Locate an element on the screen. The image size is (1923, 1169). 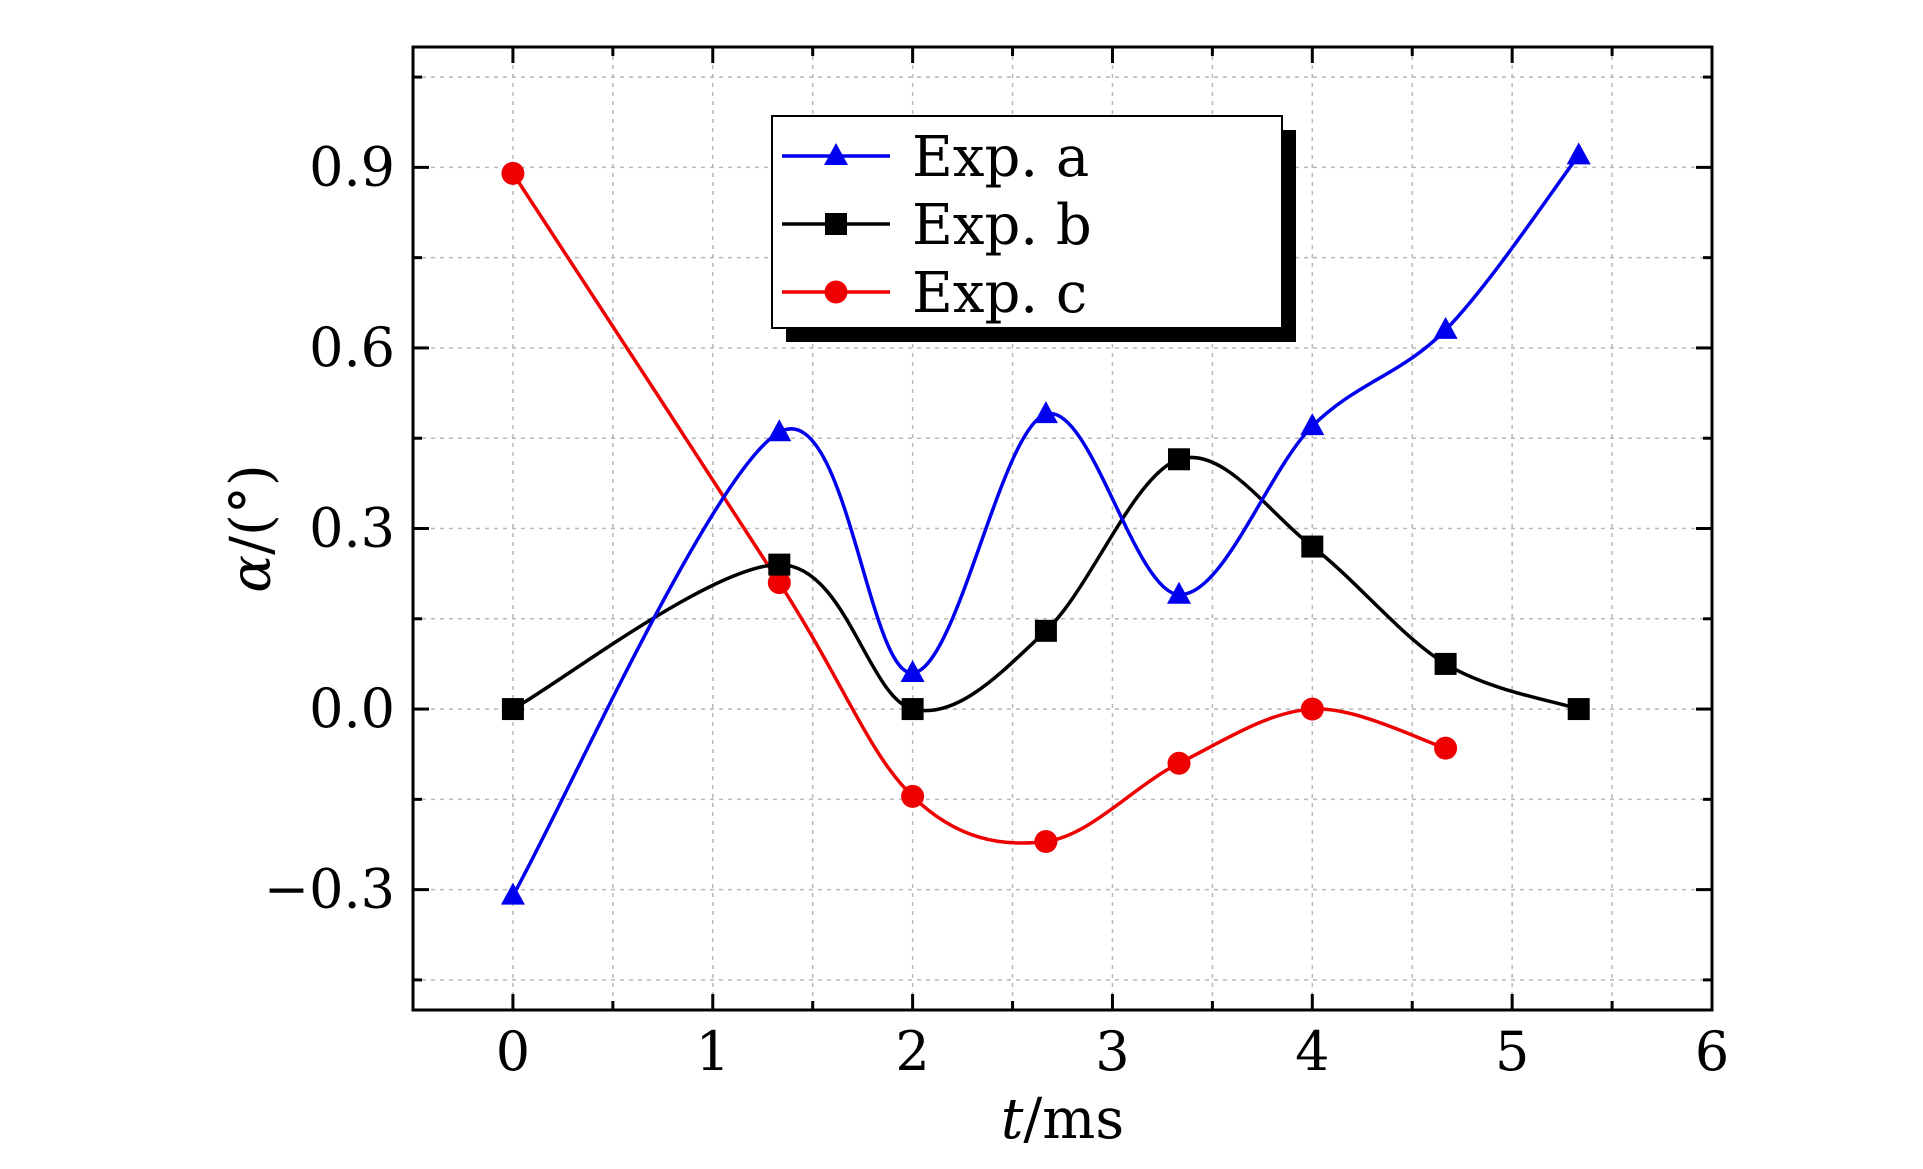
legend-entry: Exp. b is located at coordinates (937, 225).